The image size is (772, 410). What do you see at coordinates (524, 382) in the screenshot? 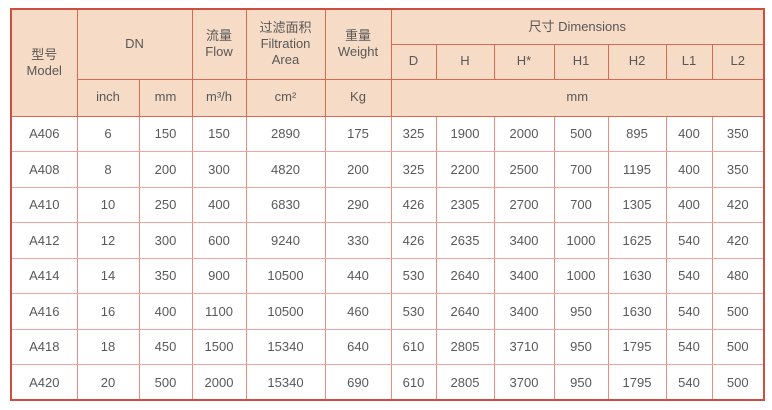
I see `value-cell: 3700` at bounding box center [524, 382].